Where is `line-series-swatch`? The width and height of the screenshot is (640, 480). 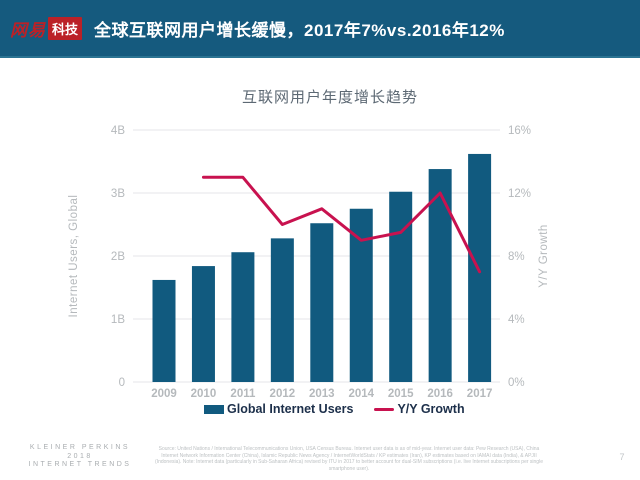 line-series-swatch is located at coordinates (384, 409).